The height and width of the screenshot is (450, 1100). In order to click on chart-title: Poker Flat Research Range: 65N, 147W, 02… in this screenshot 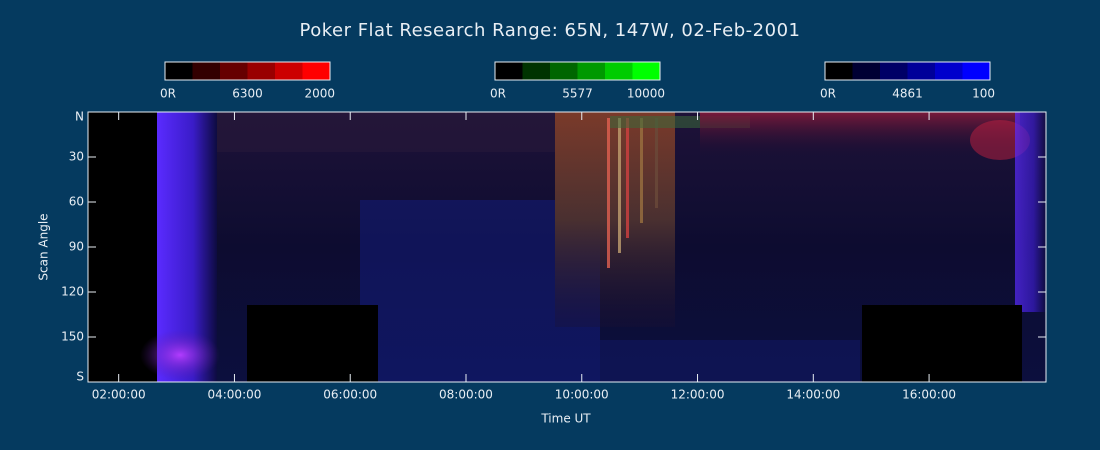, I will do `click(550, 30)`.